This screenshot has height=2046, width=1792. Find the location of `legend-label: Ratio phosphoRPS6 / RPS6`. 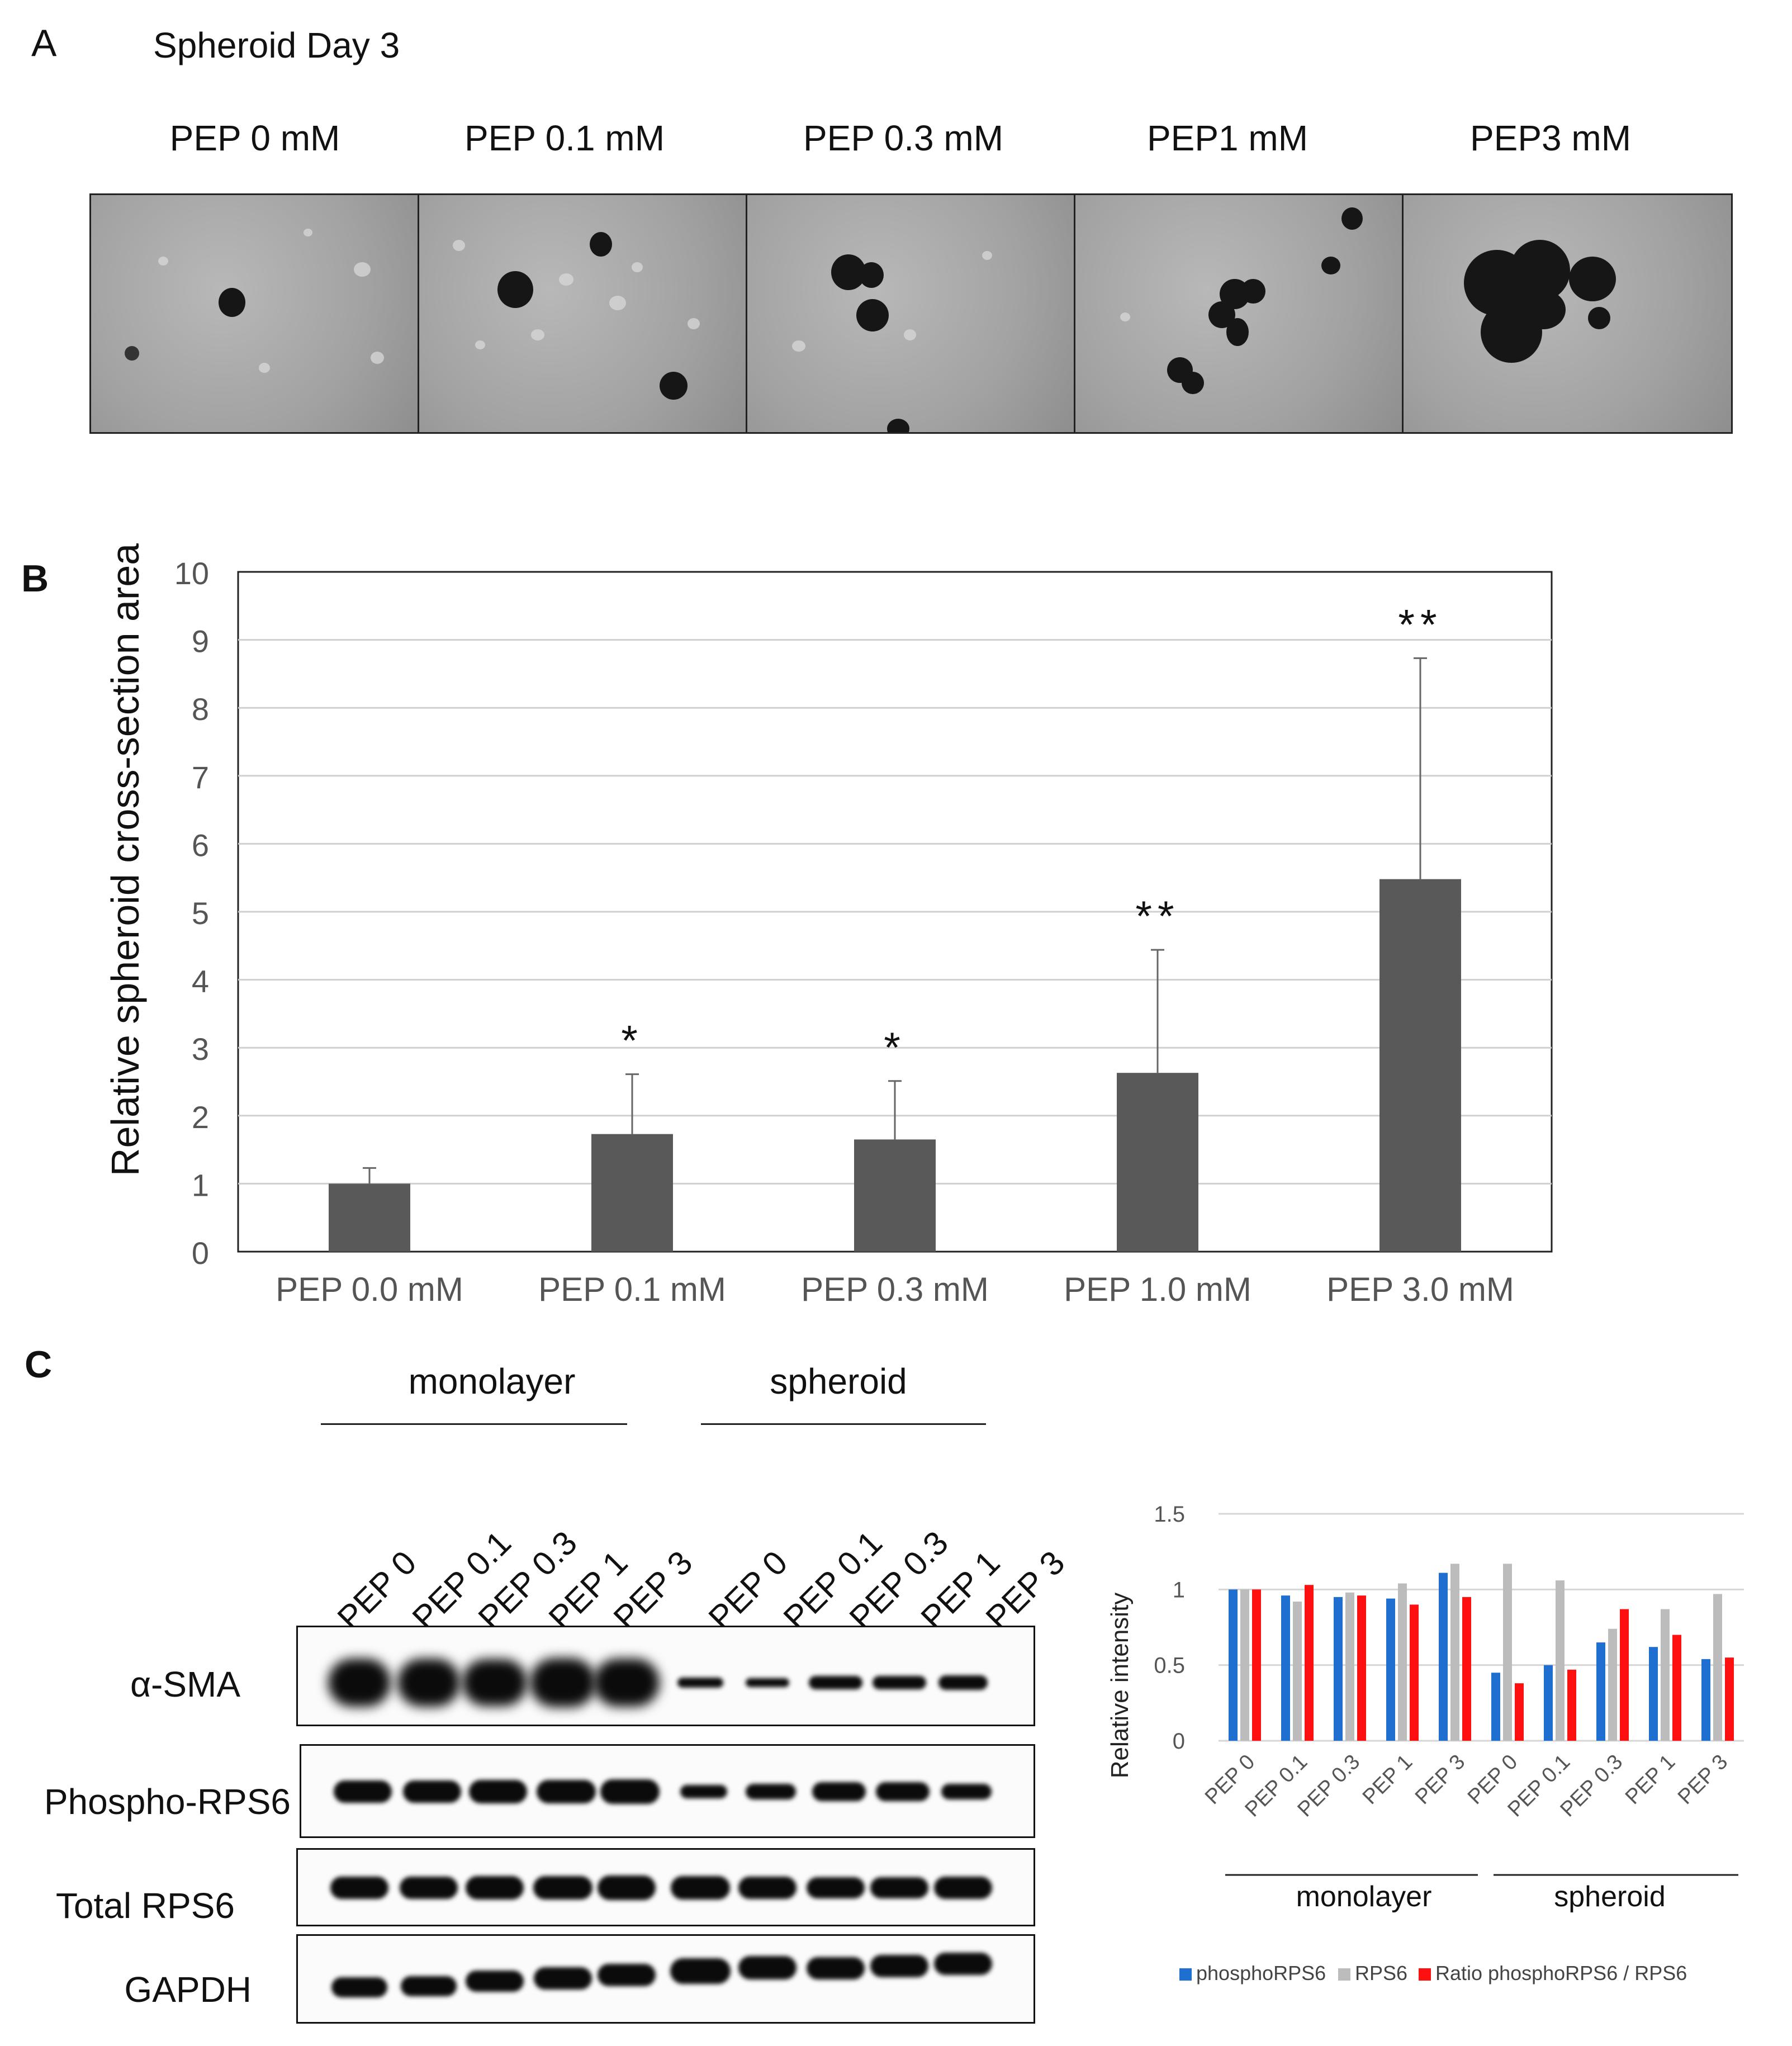

legend-label: Ratio phosphoRPS6 / RPS6 is located at coordinates (1561, 1973).